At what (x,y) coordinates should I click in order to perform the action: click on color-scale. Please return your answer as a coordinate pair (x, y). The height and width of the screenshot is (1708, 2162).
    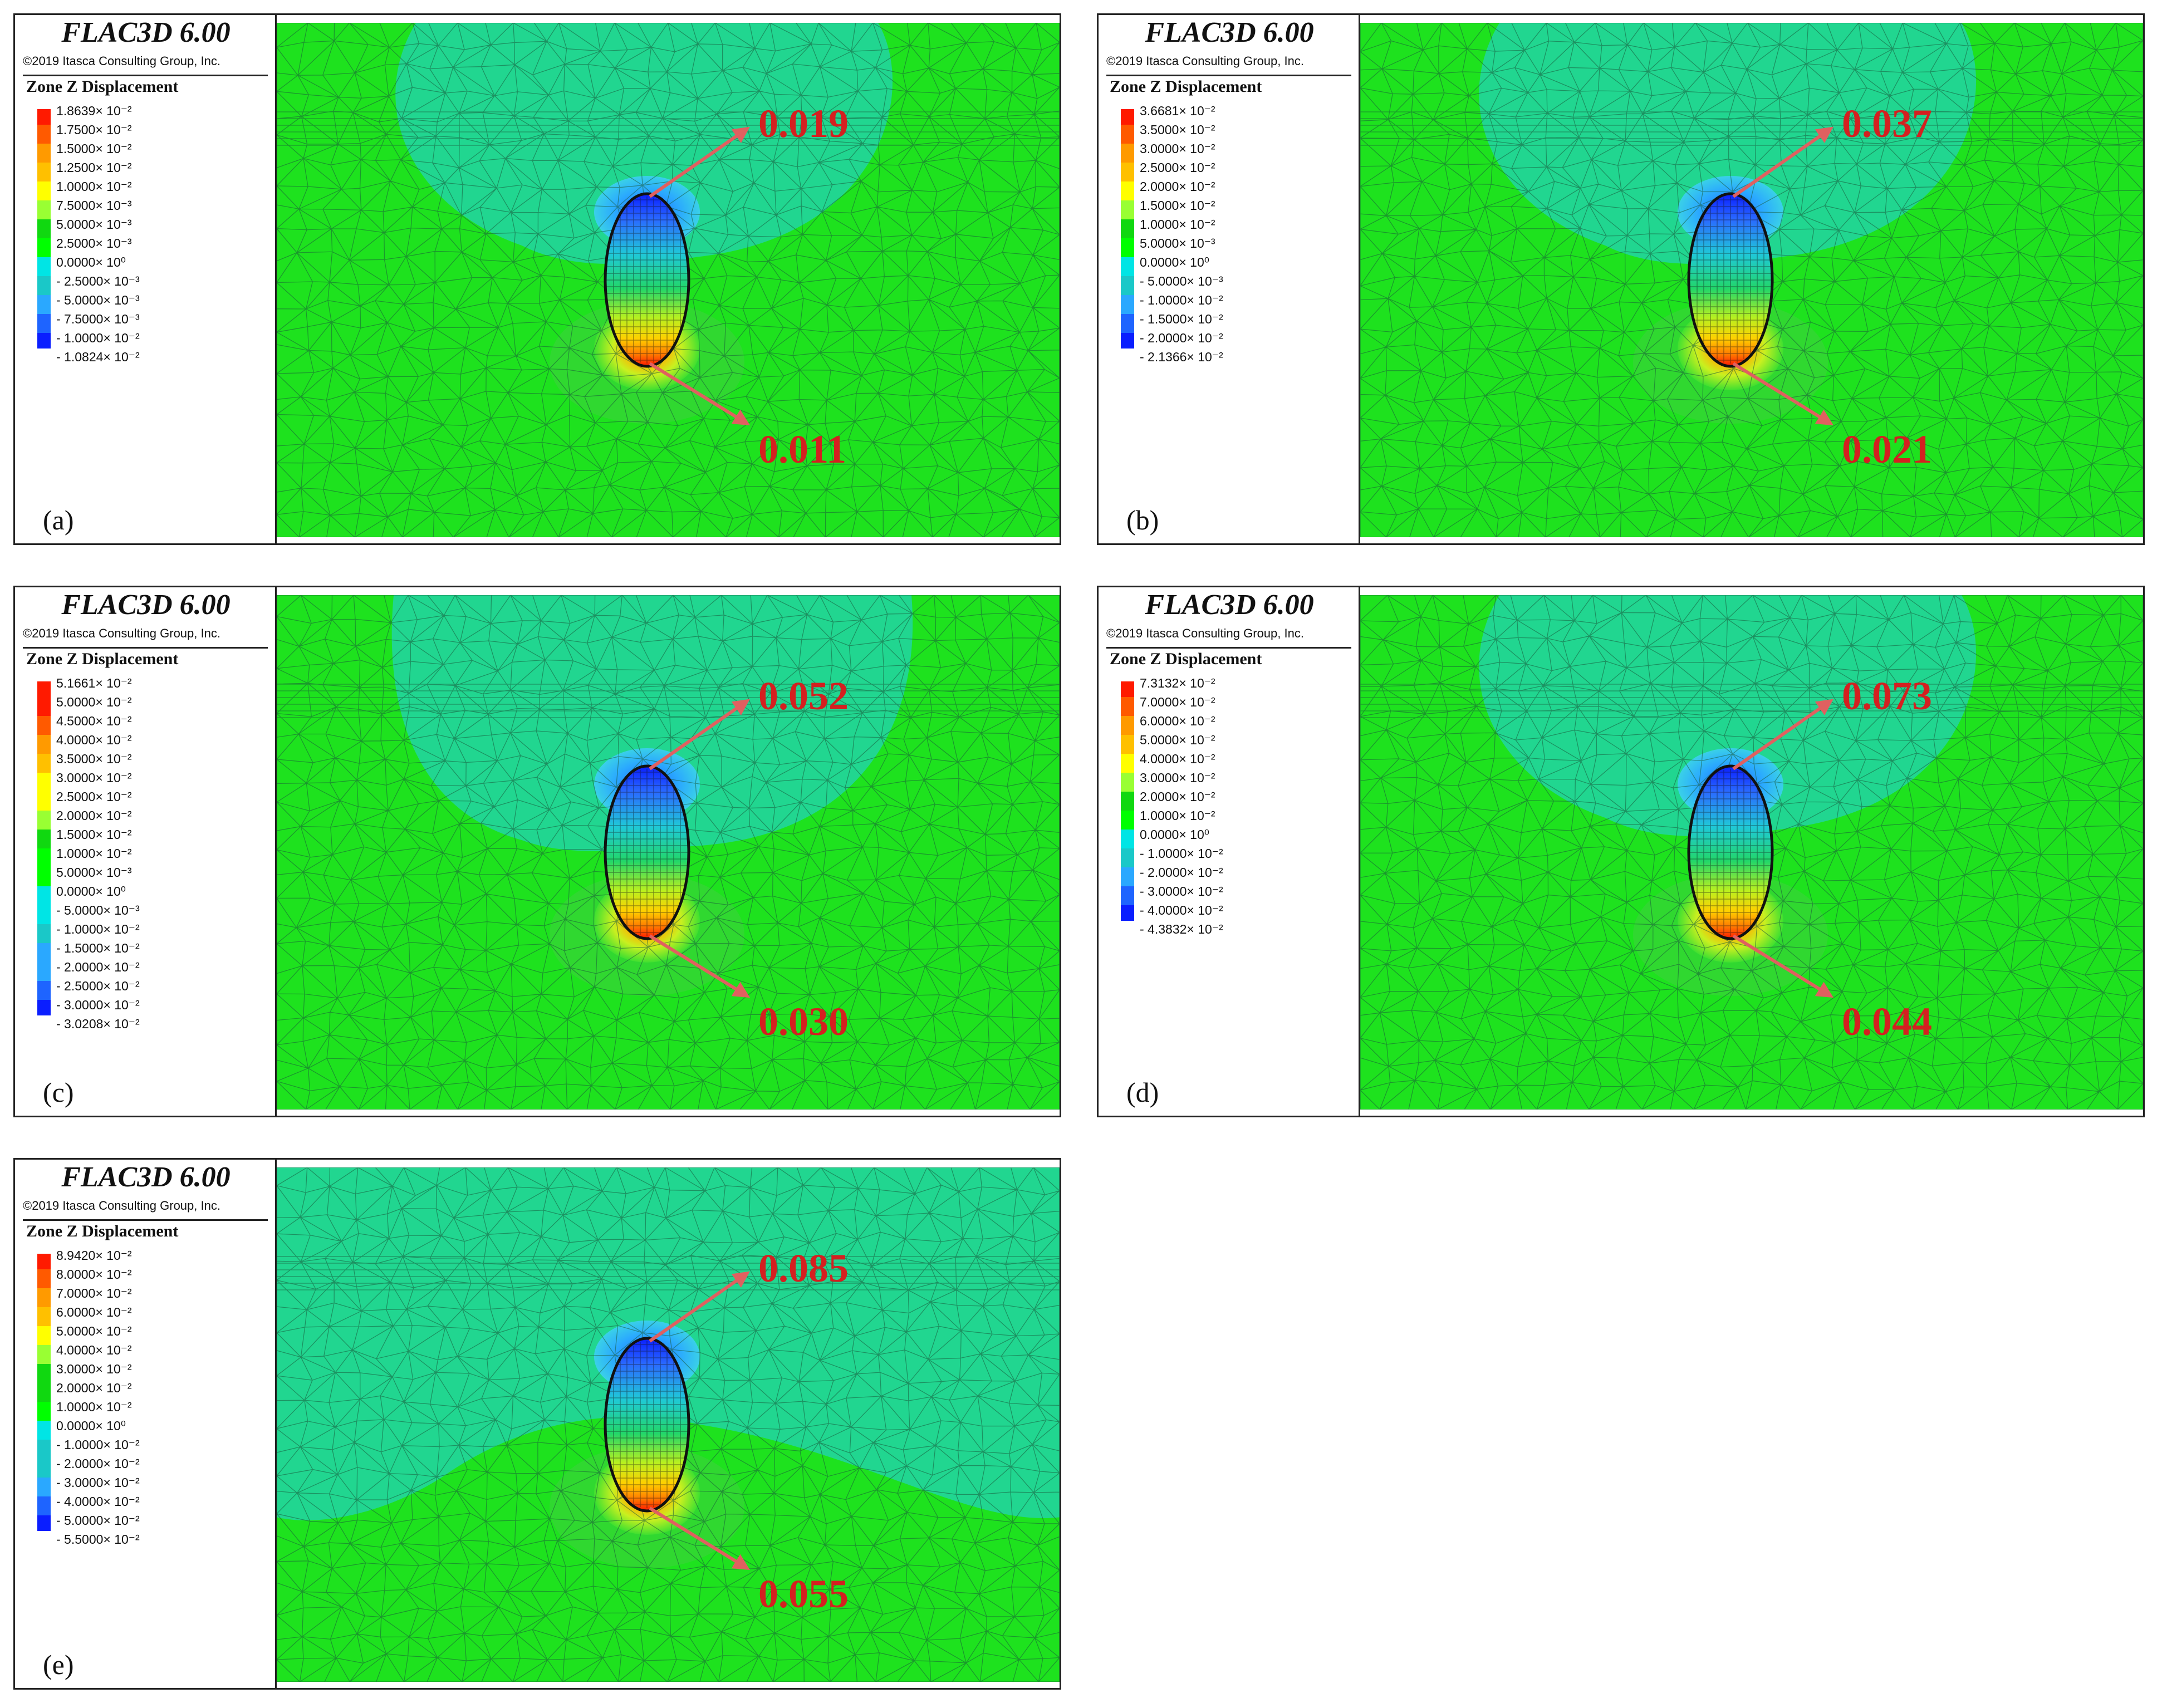
    Looking at the image, I should click on (1127, 797).